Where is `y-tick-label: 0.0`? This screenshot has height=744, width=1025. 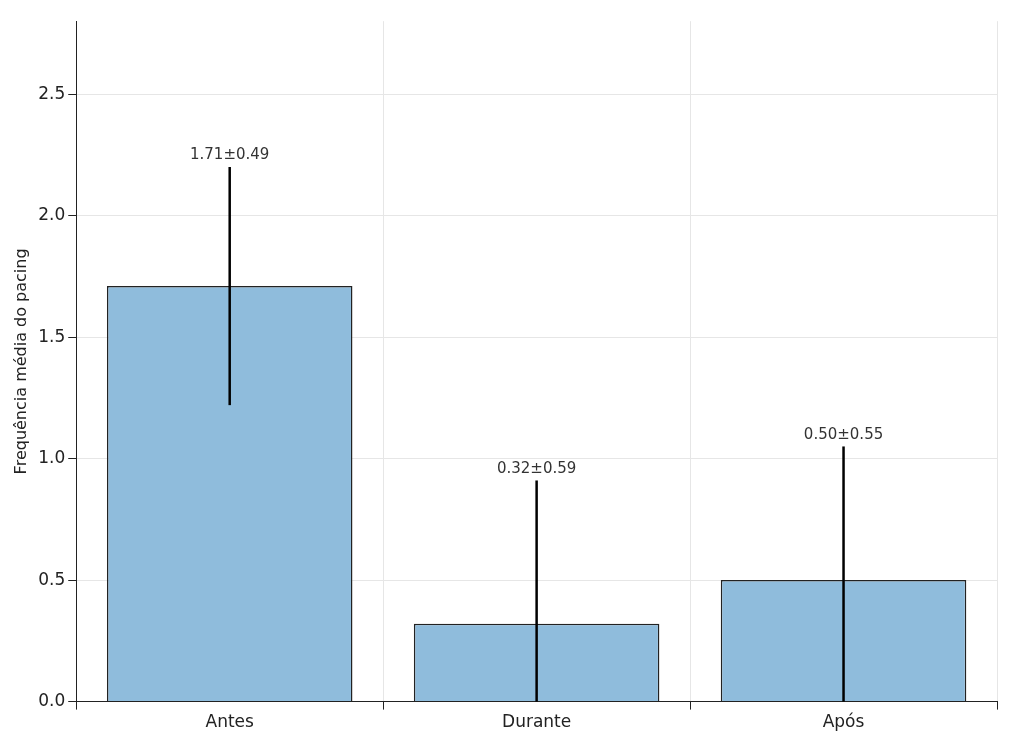
y-tick-label: 0.0 is located at coordinates (52, 700).